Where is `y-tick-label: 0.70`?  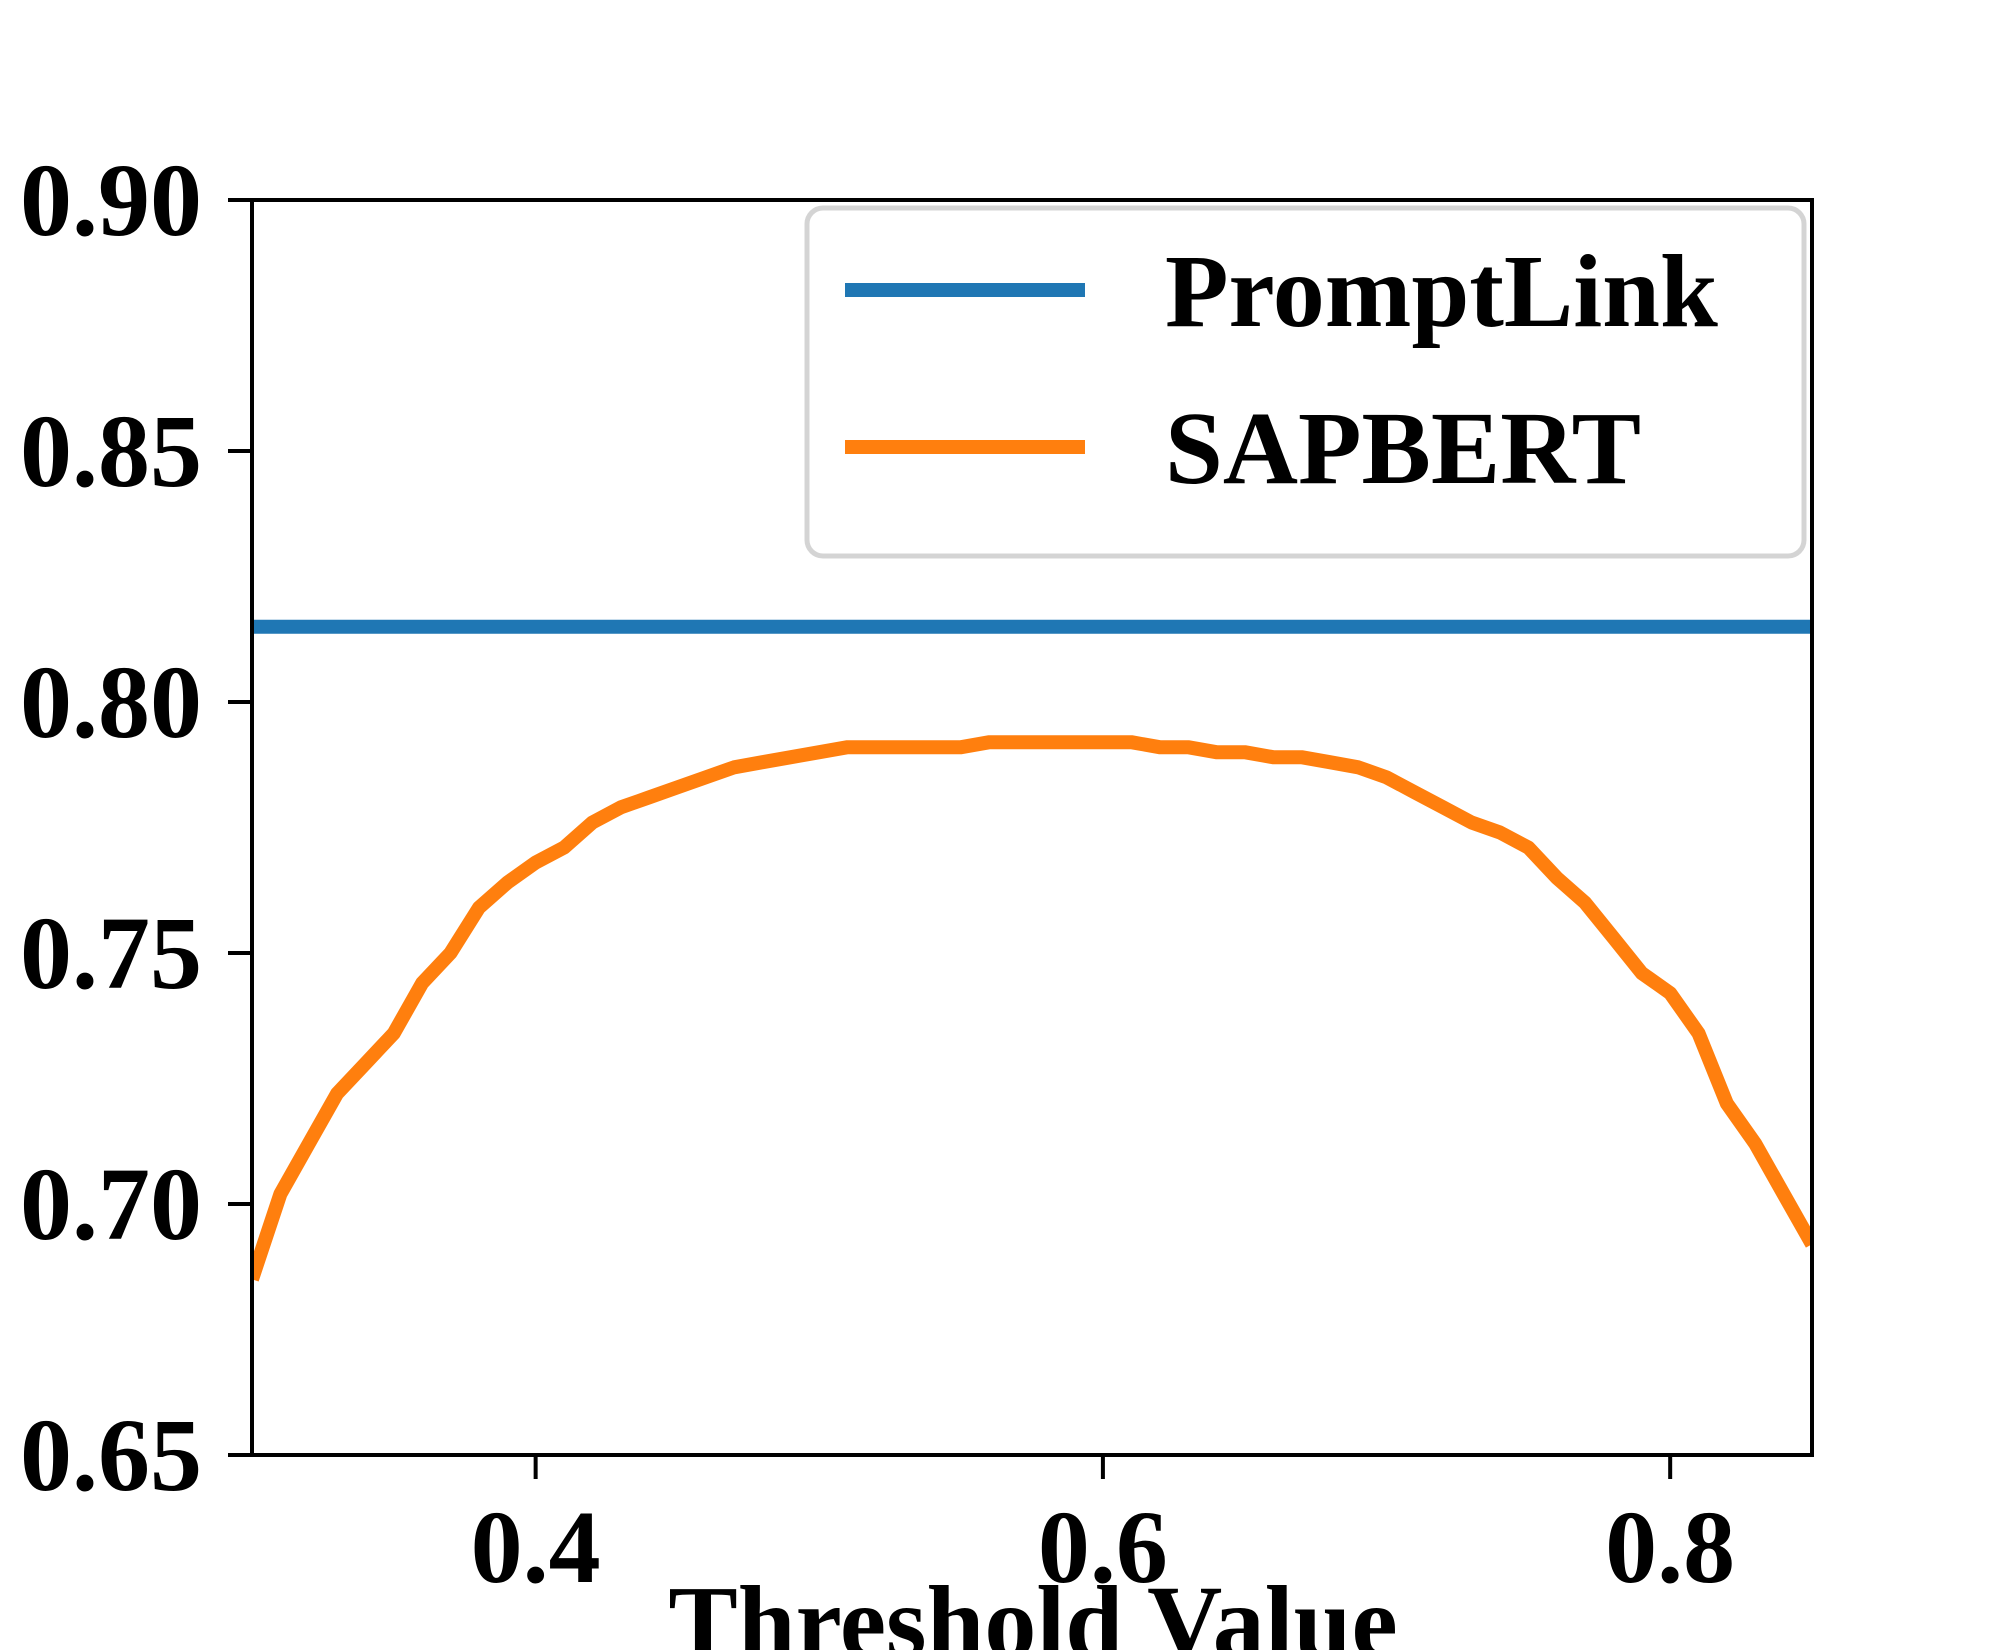 y-tick-label: 0.70 is located at coordinates (111, 1204).